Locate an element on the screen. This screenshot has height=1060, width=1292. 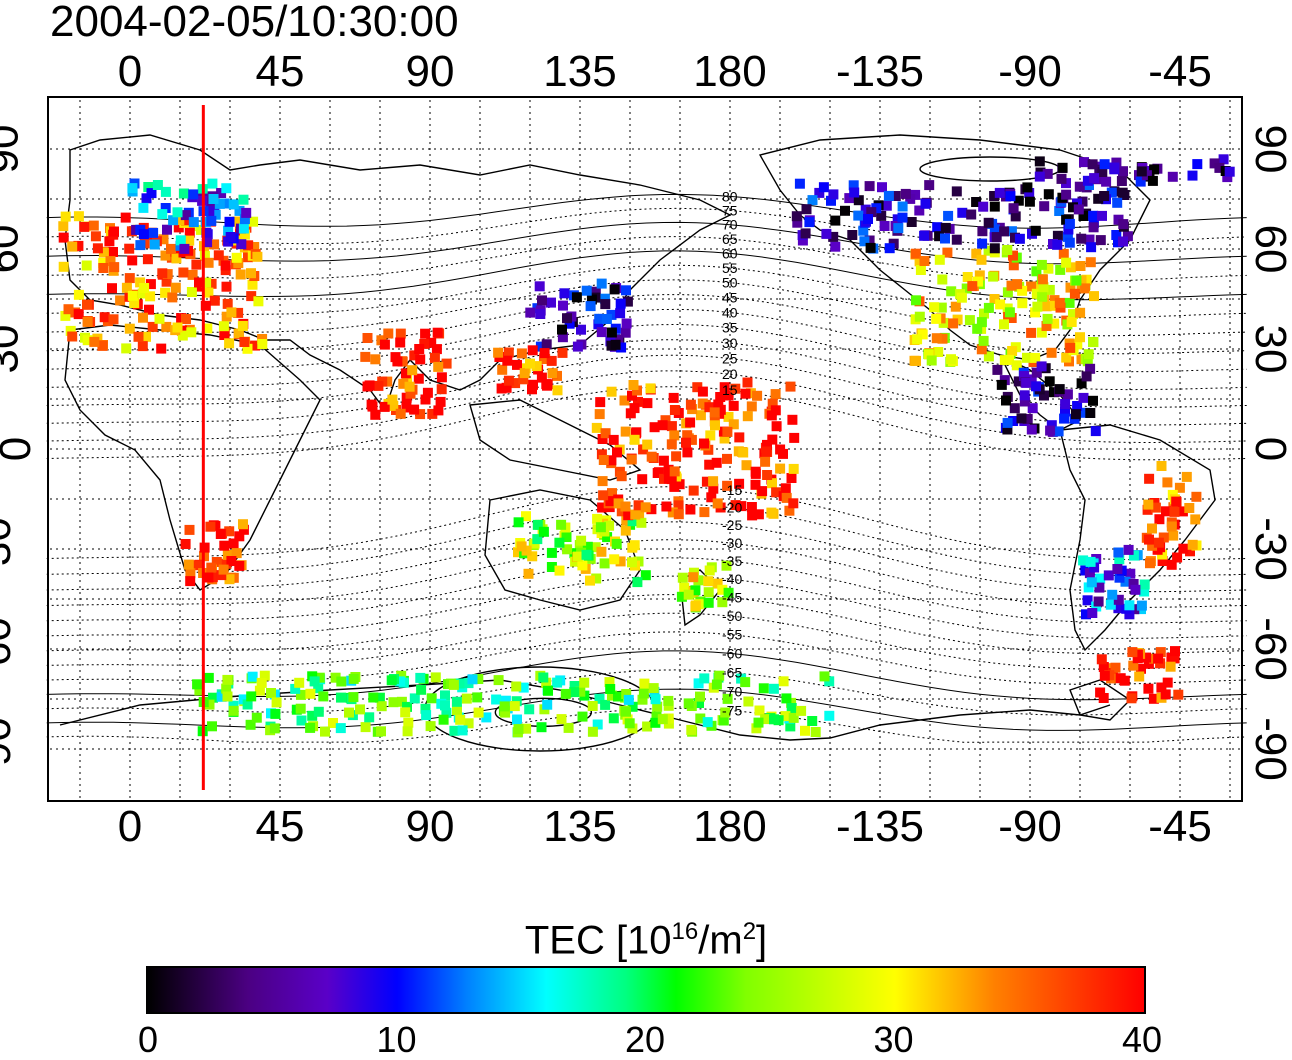
contour-label: -40 is located at coordinates (732, 579).